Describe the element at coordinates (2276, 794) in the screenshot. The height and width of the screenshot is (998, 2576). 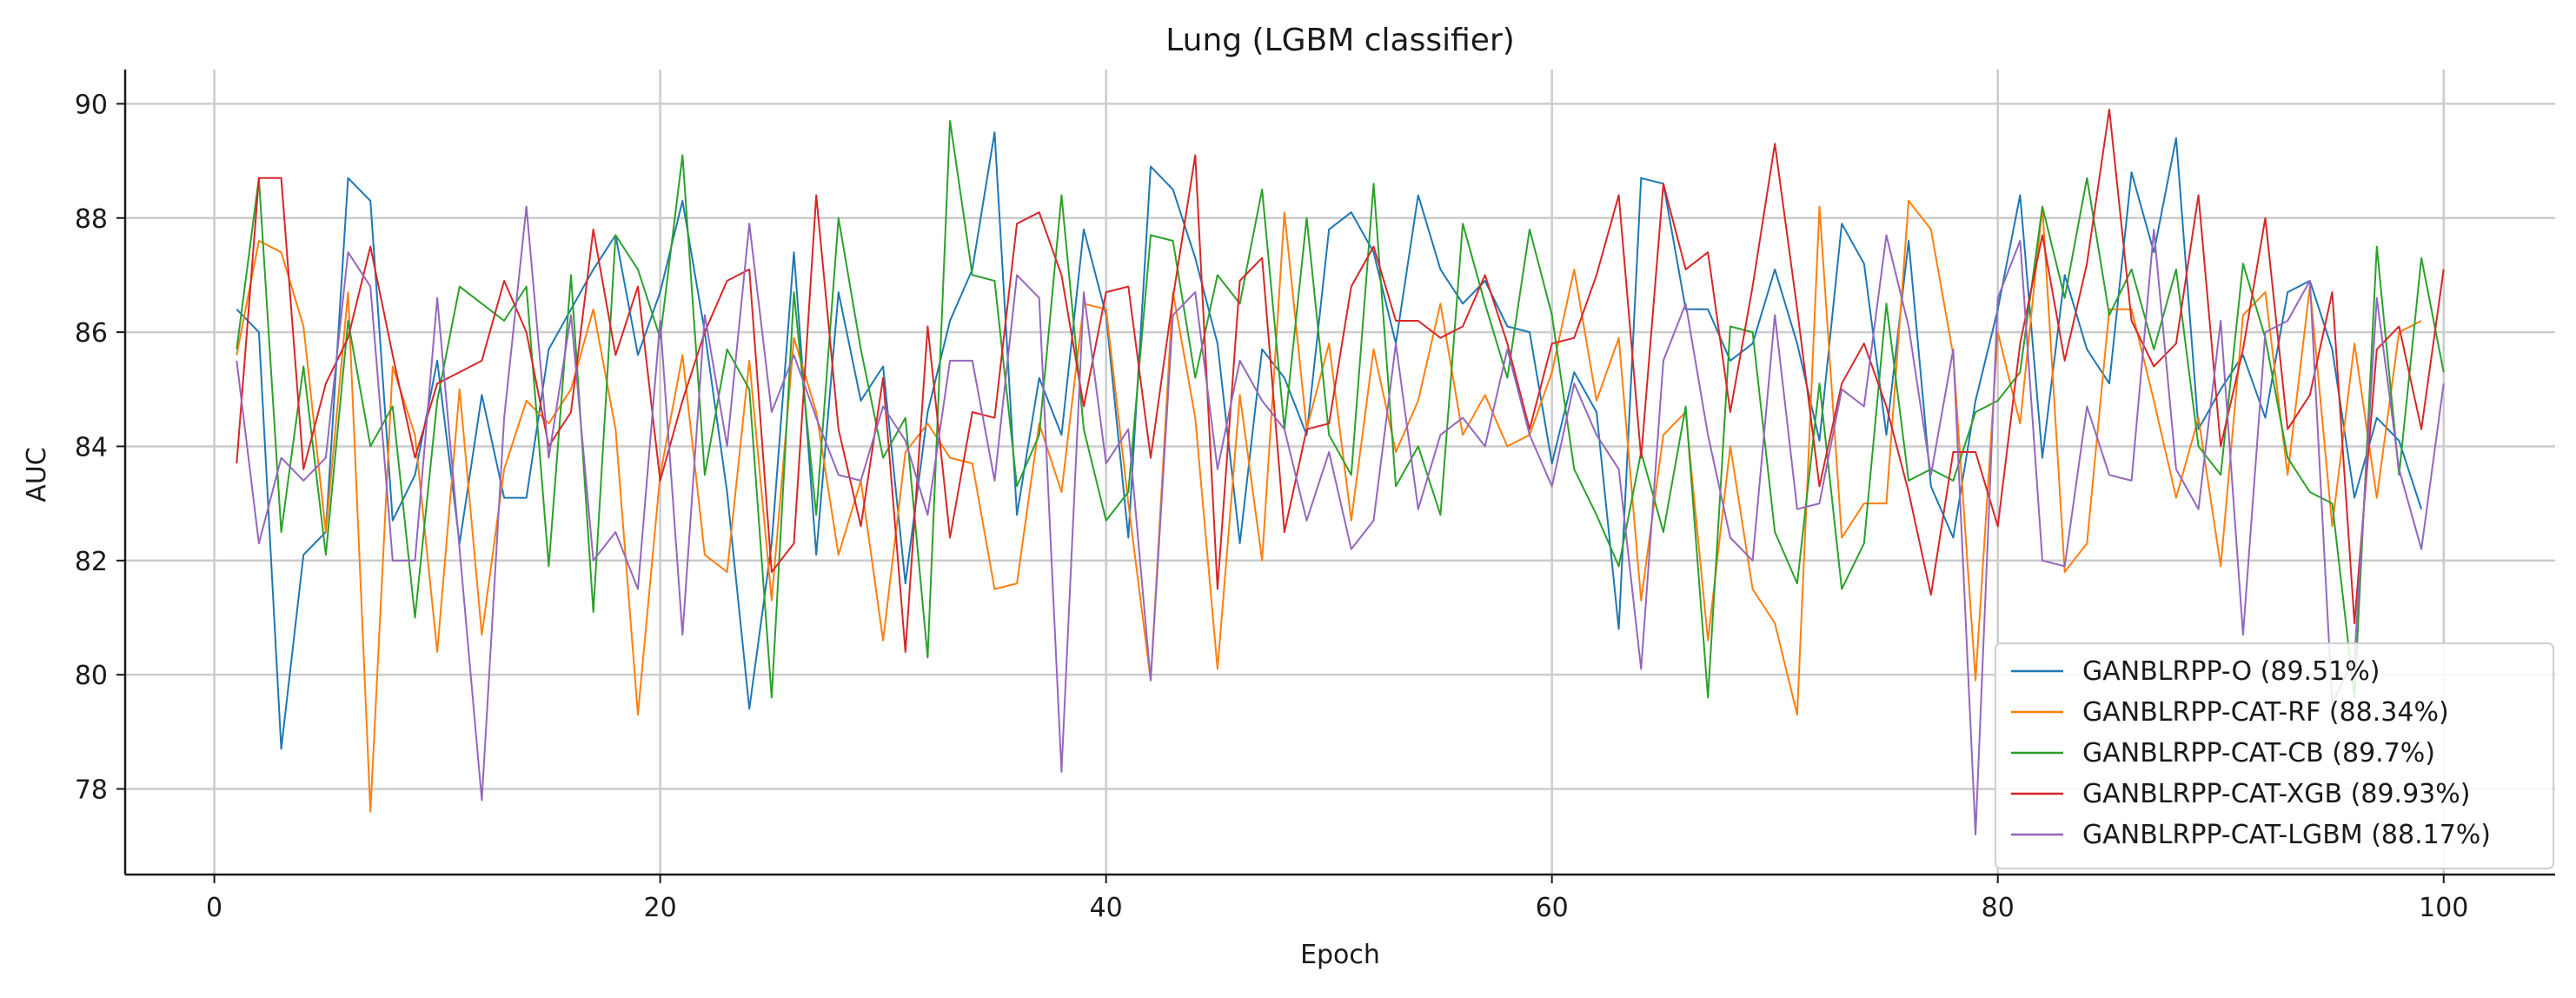
I see `legend-label: GANBLRPP-CAT-XGB (89.93%)` at that location.